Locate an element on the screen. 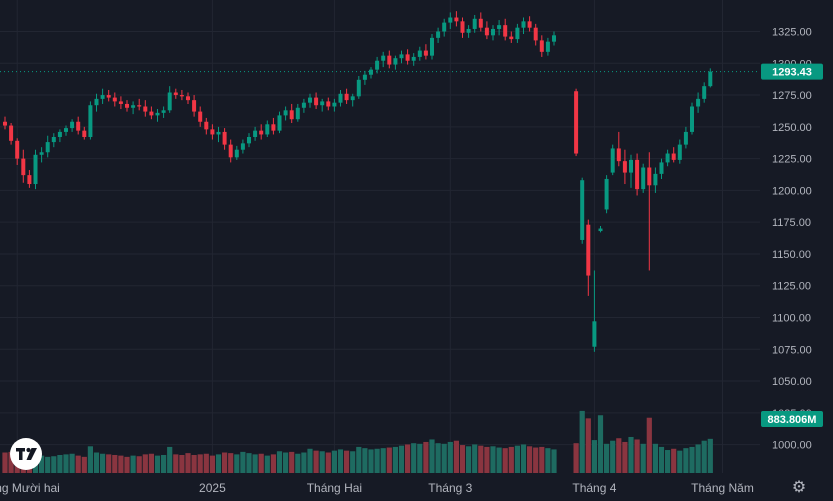 Image resolution: width=833 pixels, height=501 pixels. last-volume-badge-text: 883.806M is located at coordinates (792, 420).